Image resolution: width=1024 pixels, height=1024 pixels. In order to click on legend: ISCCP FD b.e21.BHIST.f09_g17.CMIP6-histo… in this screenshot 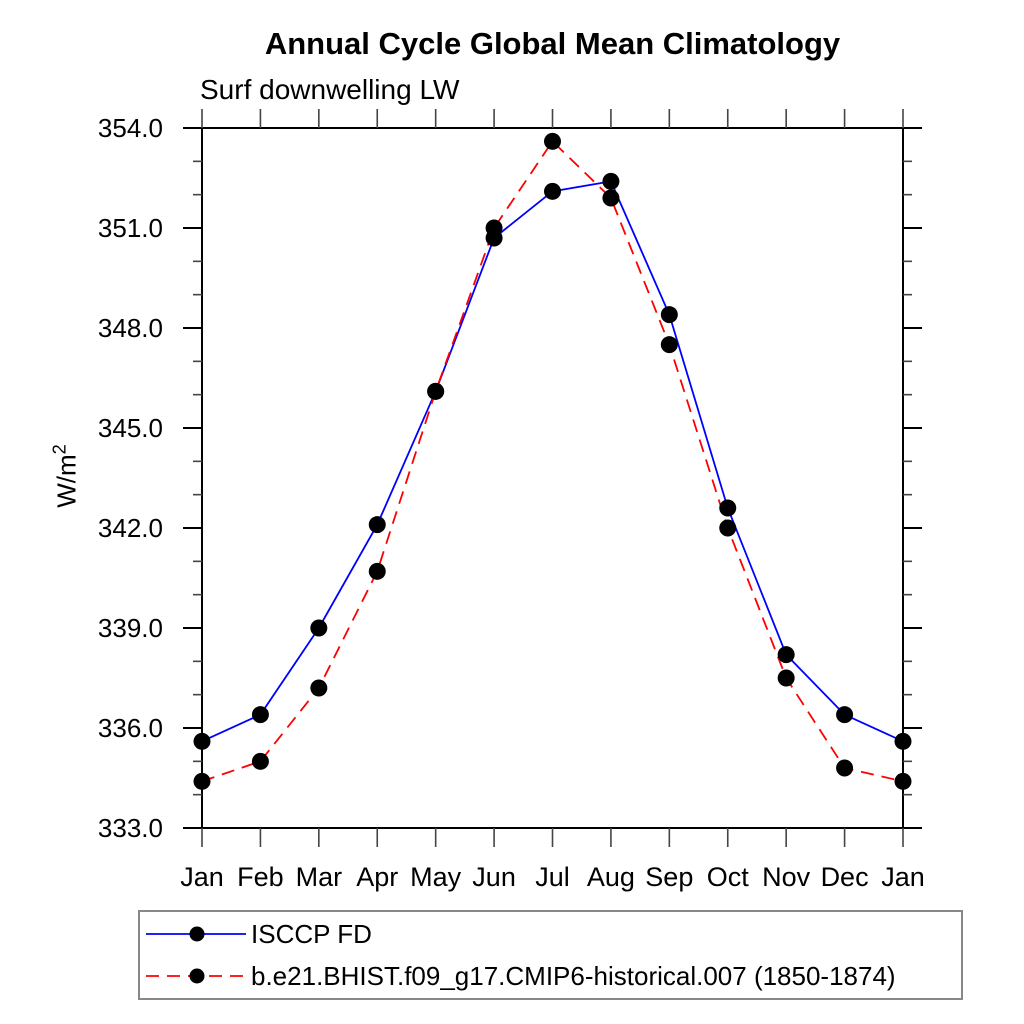, I will do `click(550, 955)`.